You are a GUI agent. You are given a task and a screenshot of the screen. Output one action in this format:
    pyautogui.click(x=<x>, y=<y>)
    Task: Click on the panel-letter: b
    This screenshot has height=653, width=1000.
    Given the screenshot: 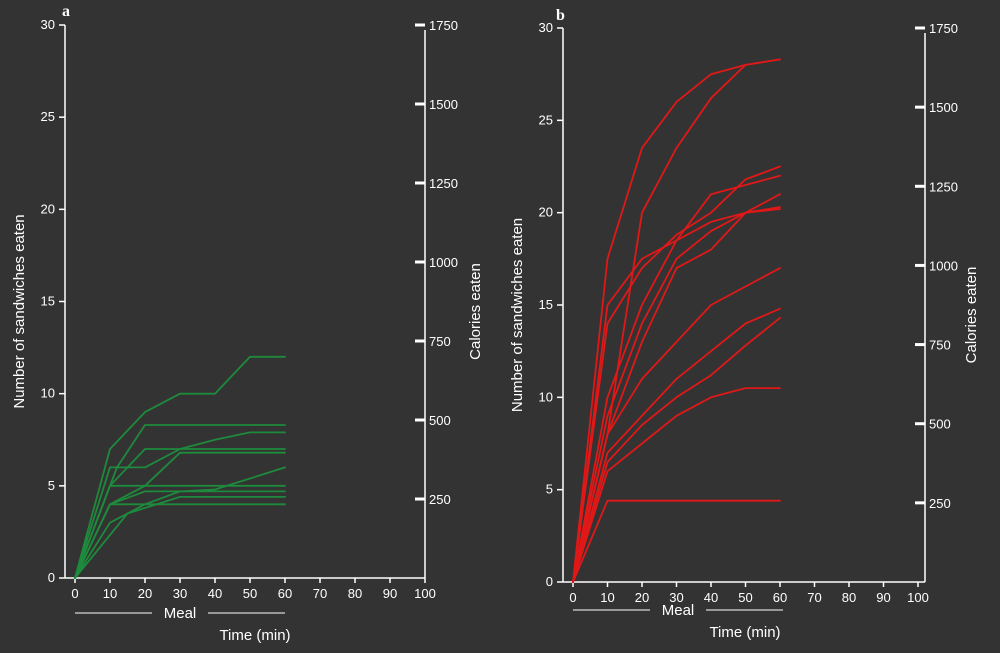 What is the action you would take?
    pyautogui.click(x=560, y=15)
    